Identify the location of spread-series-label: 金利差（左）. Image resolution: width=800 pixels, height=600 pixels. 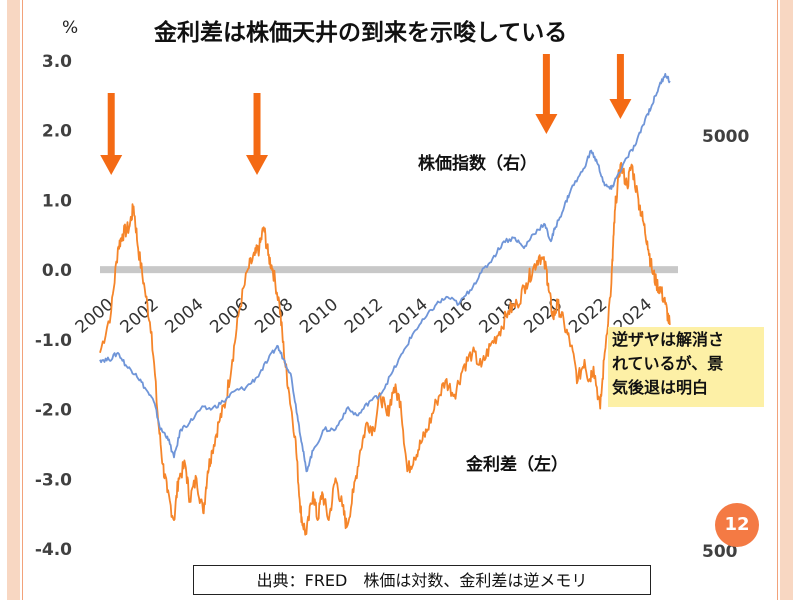
(517, 465).